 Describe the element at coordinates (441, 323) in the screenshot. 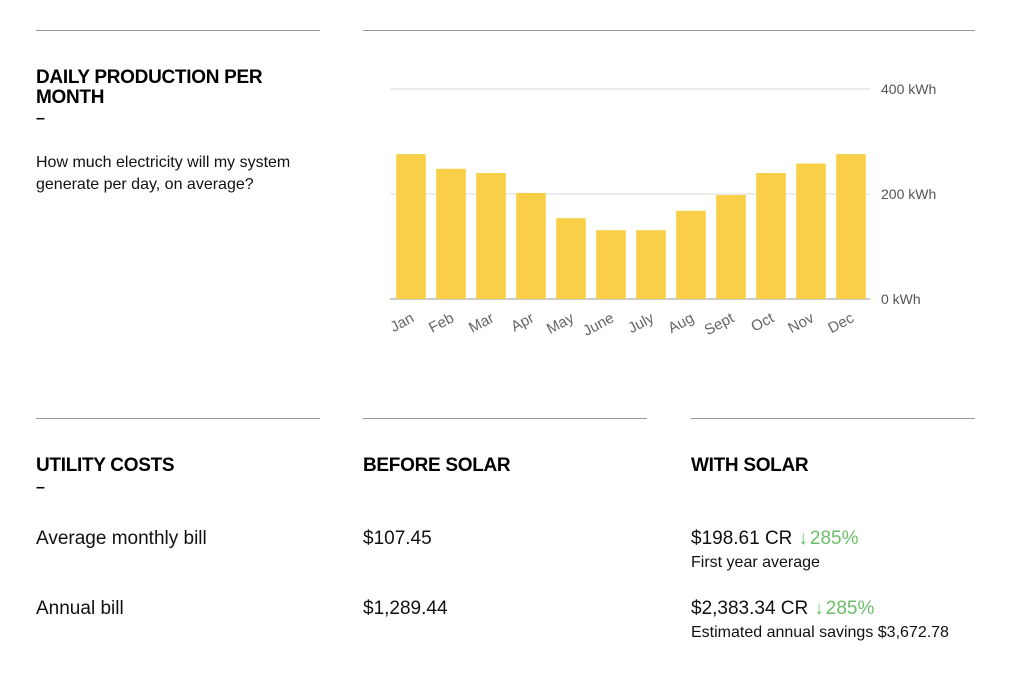

I see `x-tick-label: Feb` at that location.